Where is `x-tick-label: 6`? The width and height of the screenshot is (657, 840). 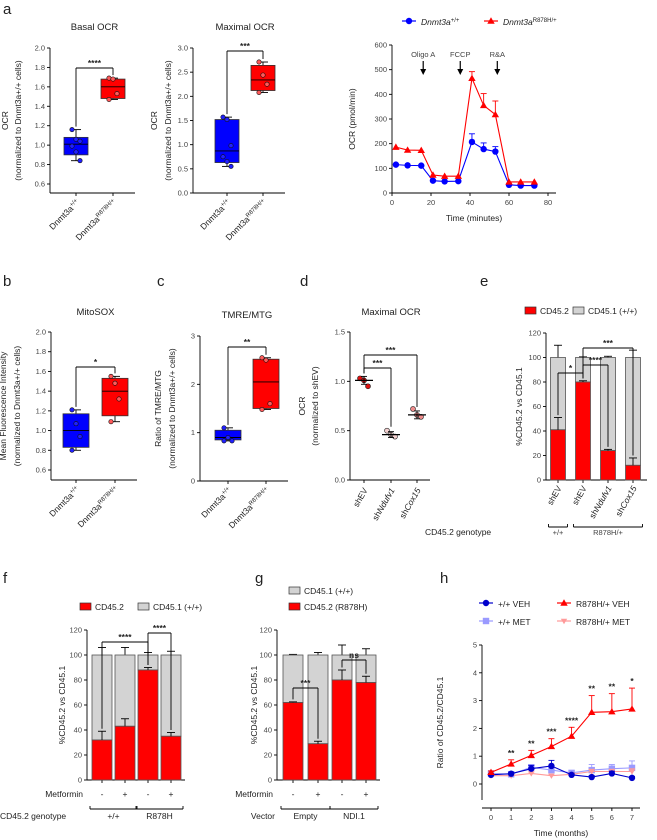
x-tick-label: 6 is located at coordinates (612, 817).